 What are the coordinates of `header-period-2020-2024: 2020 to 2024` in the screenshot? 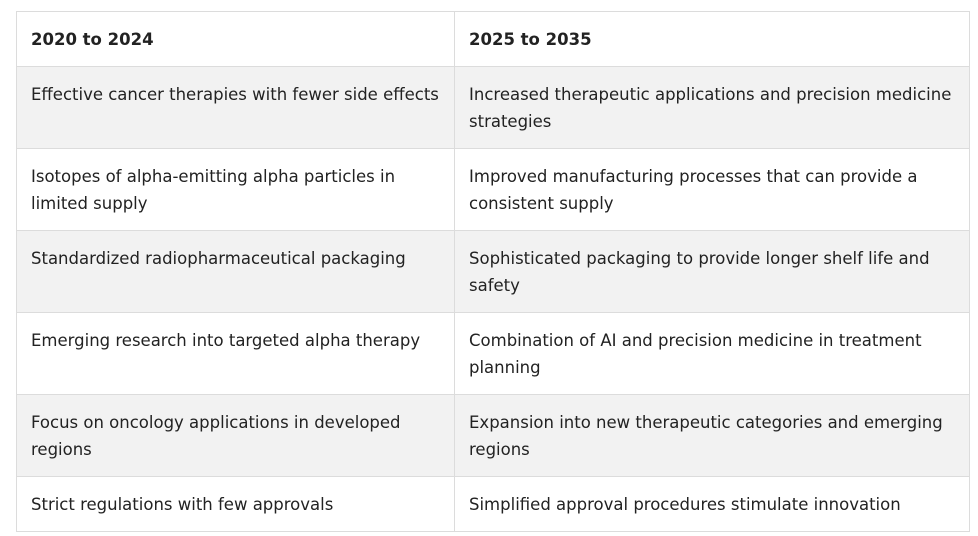 It's located at (235, 39).